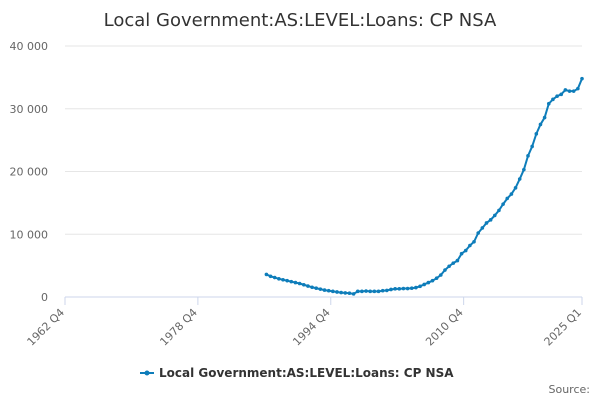 Image resolution: width=600 pixels, height=400 pixels. Describe the element at coordinates (444, 327) in the screenshot. I see `x-tick-label: 2010 Q4` at that location.